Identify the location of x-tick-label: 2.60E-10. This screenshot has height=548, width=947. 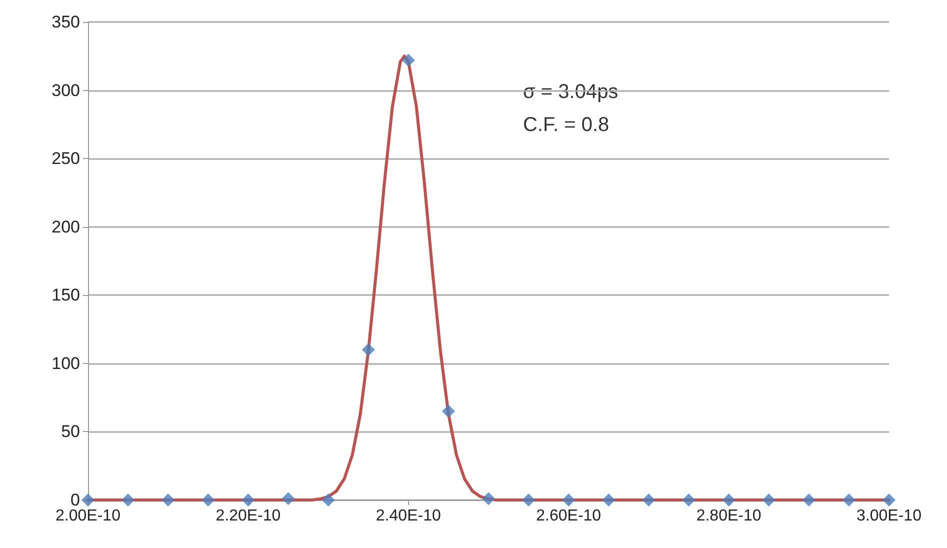
(569, 516).